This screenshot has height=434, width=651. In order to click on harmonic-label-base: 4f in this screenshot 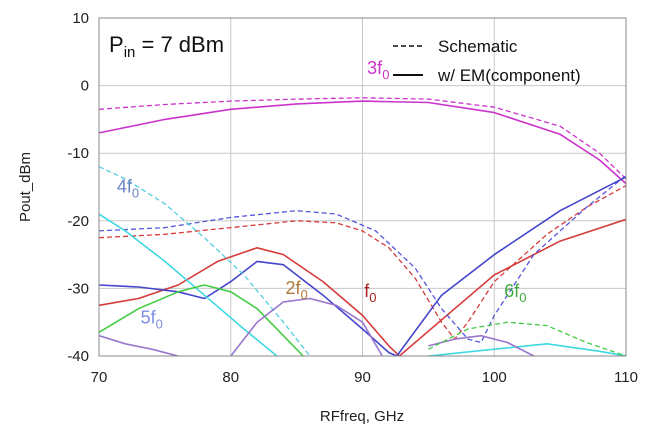, I will do `click(125, 186)`.